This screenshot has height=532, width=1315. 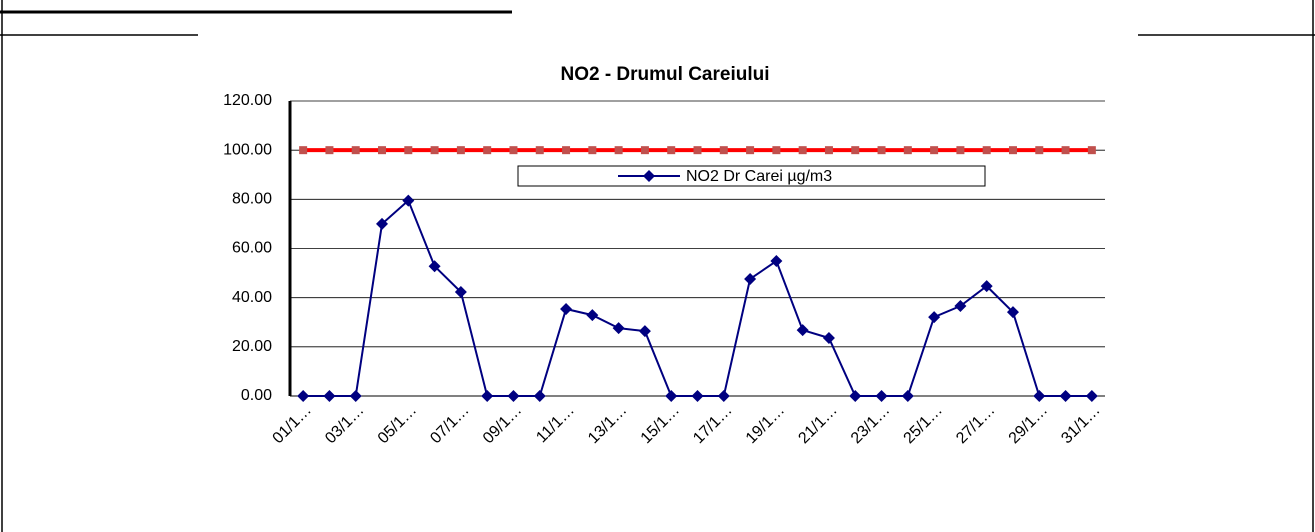 I want to click on legend-marker, so click(x=649, y=176).